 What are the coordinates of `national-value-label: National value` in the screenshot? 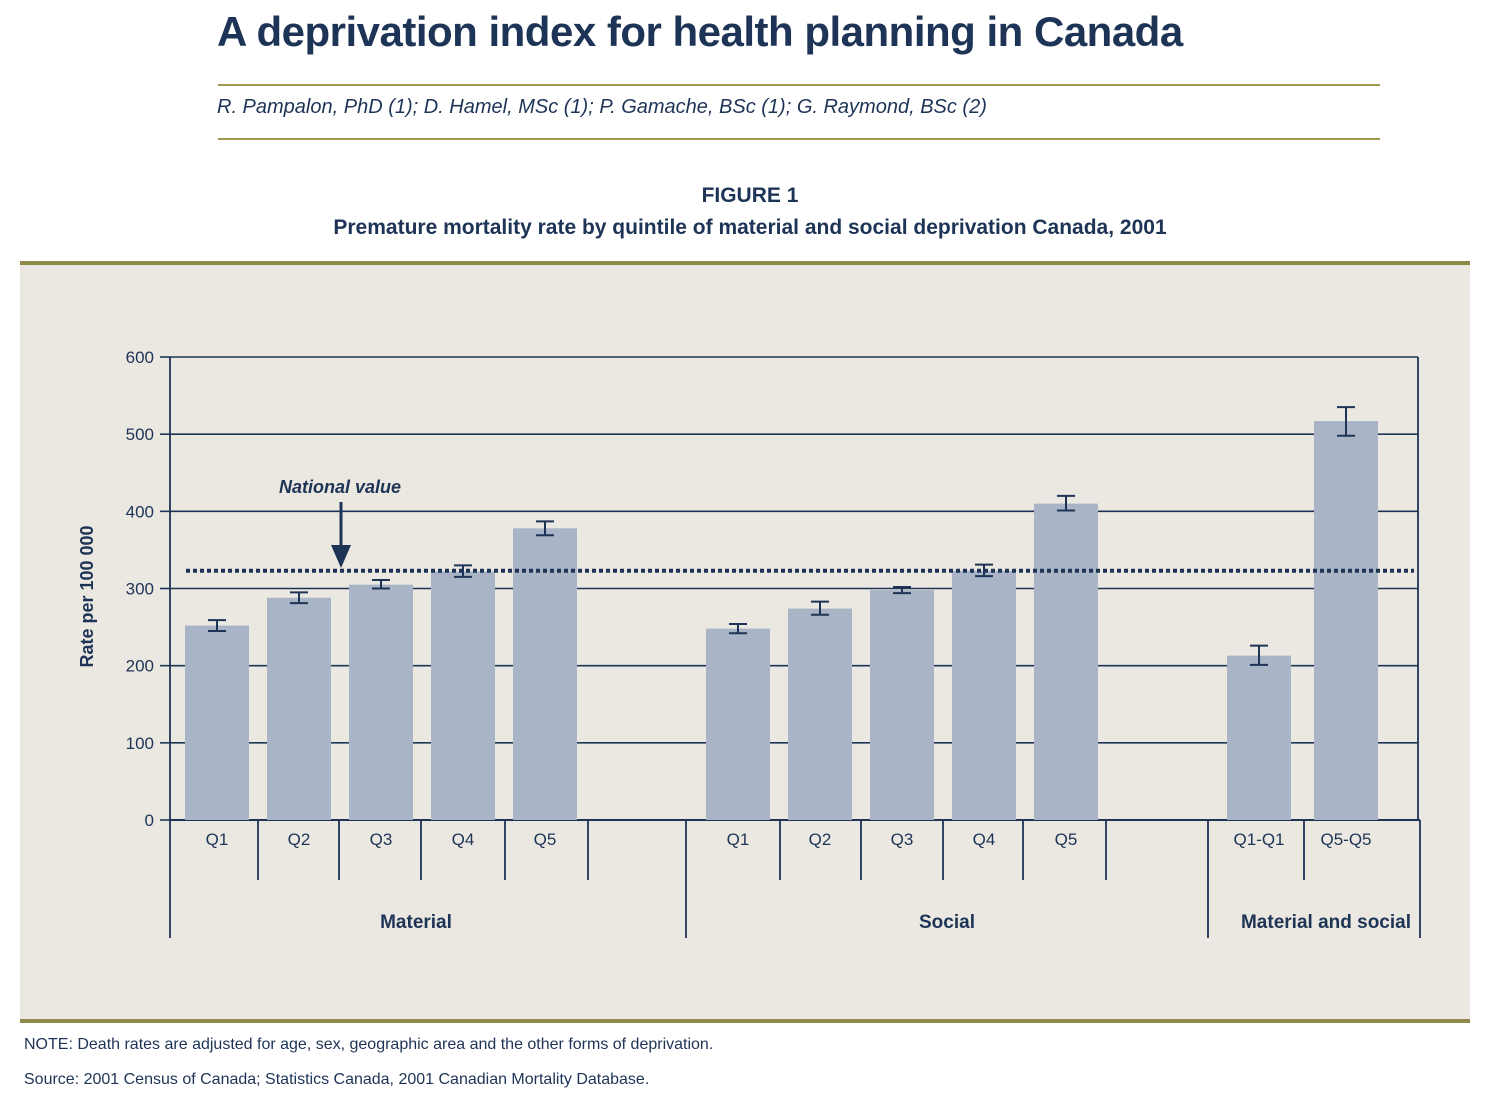 It's located at (340, 487).